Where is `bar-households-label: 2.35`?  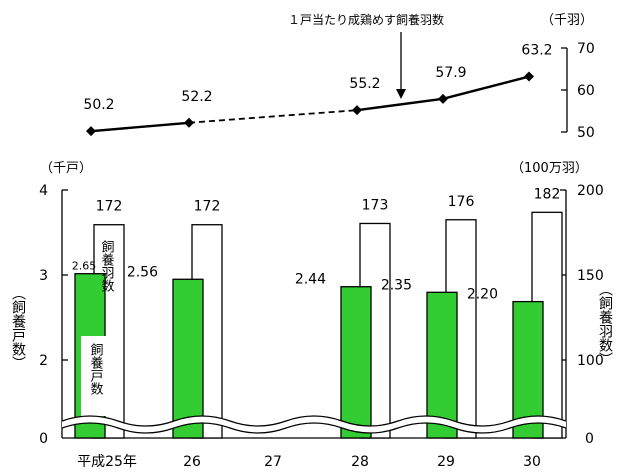 bar-households-label: 2.35 is located at coordinates (396, 285).